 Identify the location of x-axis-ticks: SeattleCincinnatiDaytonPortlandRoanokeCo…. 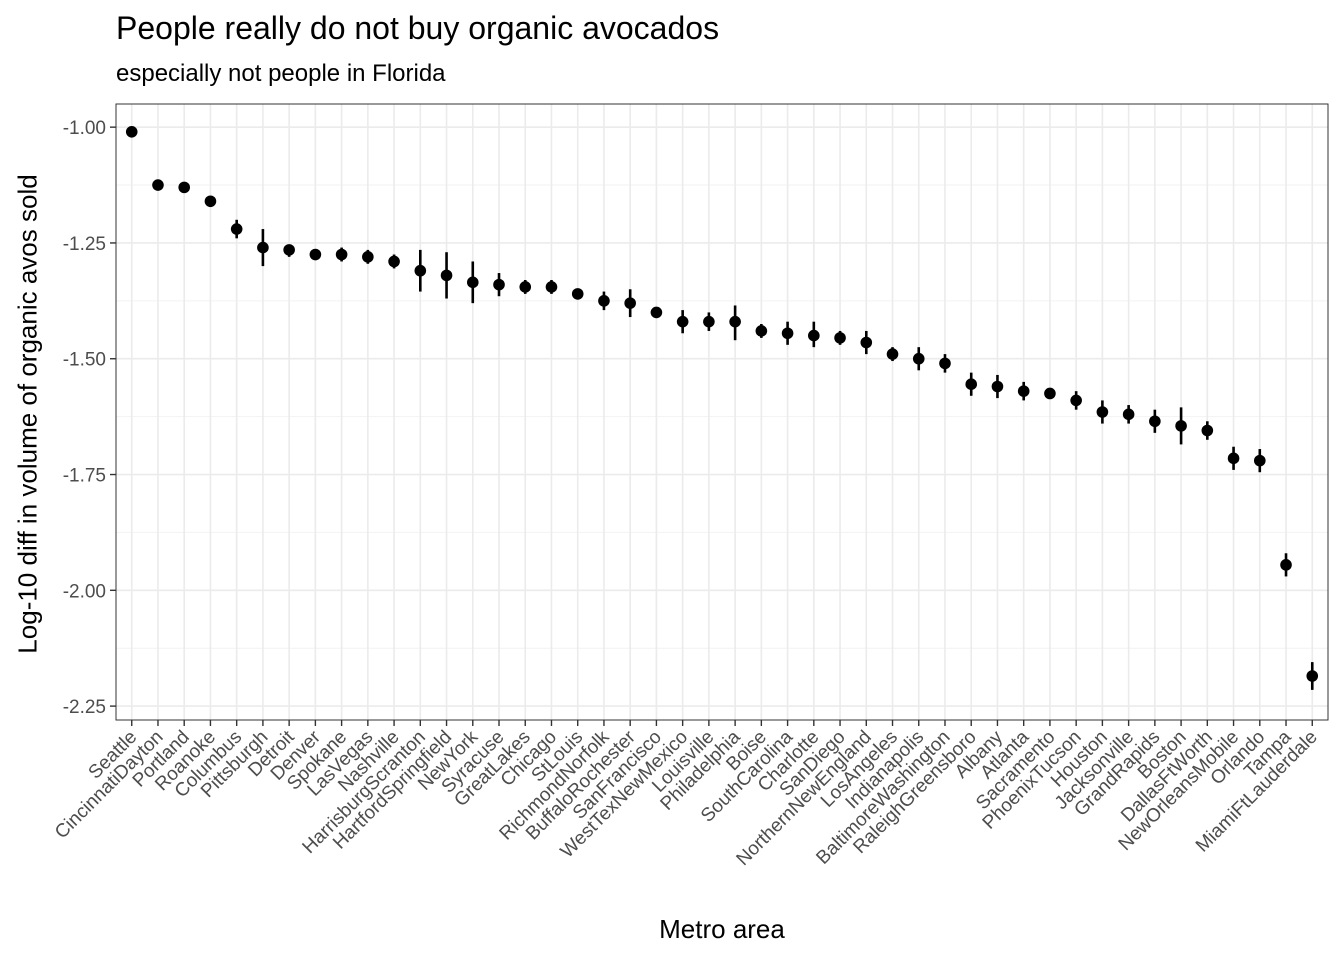
(686, 795).